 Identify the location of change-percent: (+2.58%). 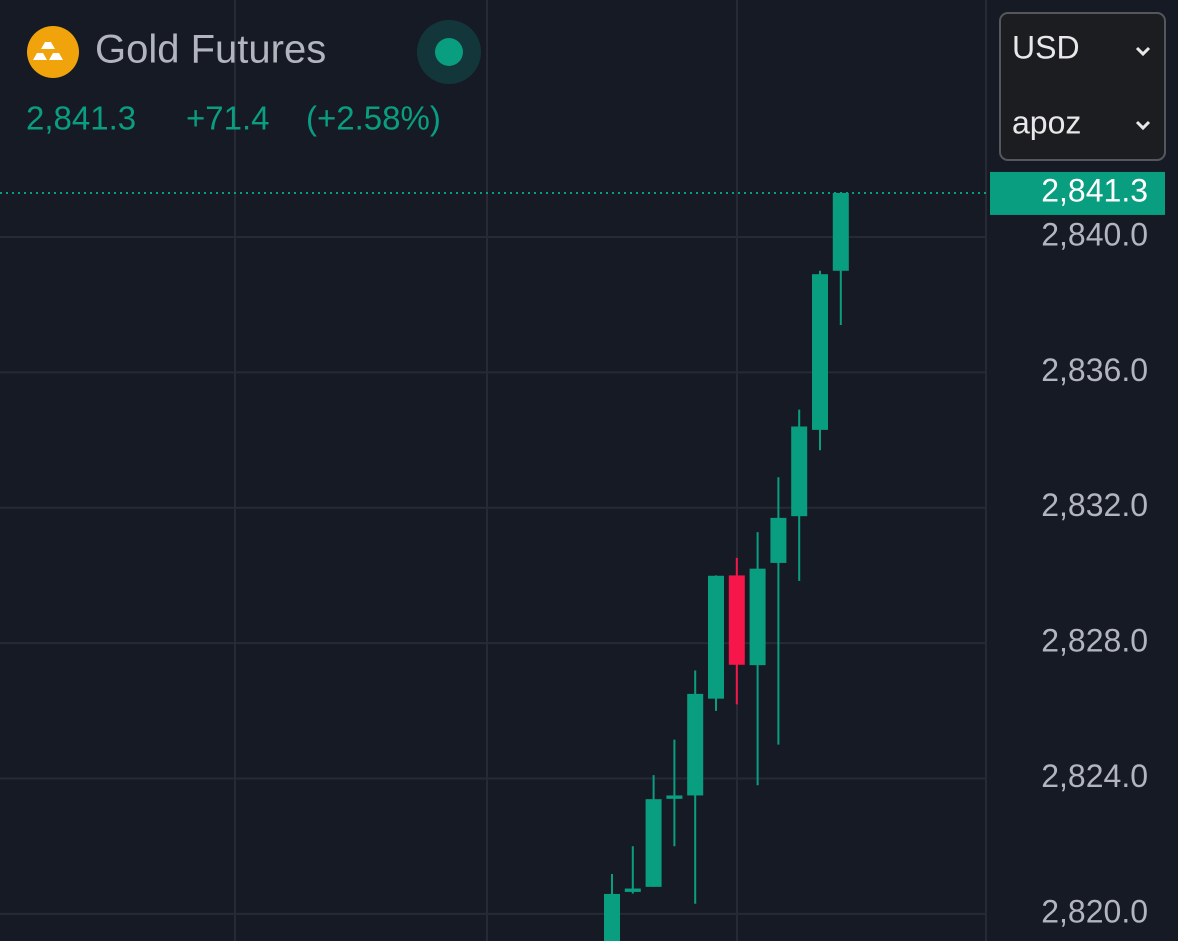
(373, 118).